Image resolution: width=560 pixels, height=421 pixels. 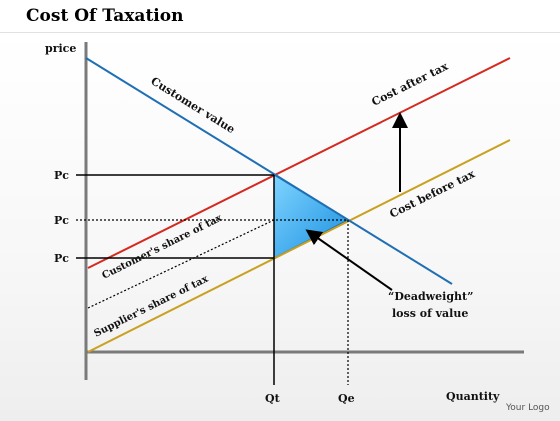 What do you see at coordinates (60, 48) in the screenshot?
I see `y-axis-label: price` at bounding box center [60, 48].